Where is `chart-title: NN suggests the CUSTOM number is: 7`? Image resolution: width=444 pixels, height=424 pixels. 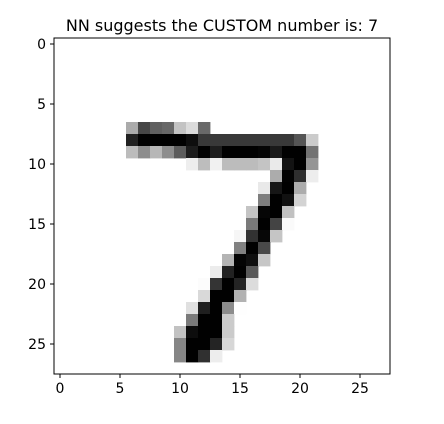
chart-title: NN suggests the CUSTOM number is: 7 is located at coordinates (222, 25).